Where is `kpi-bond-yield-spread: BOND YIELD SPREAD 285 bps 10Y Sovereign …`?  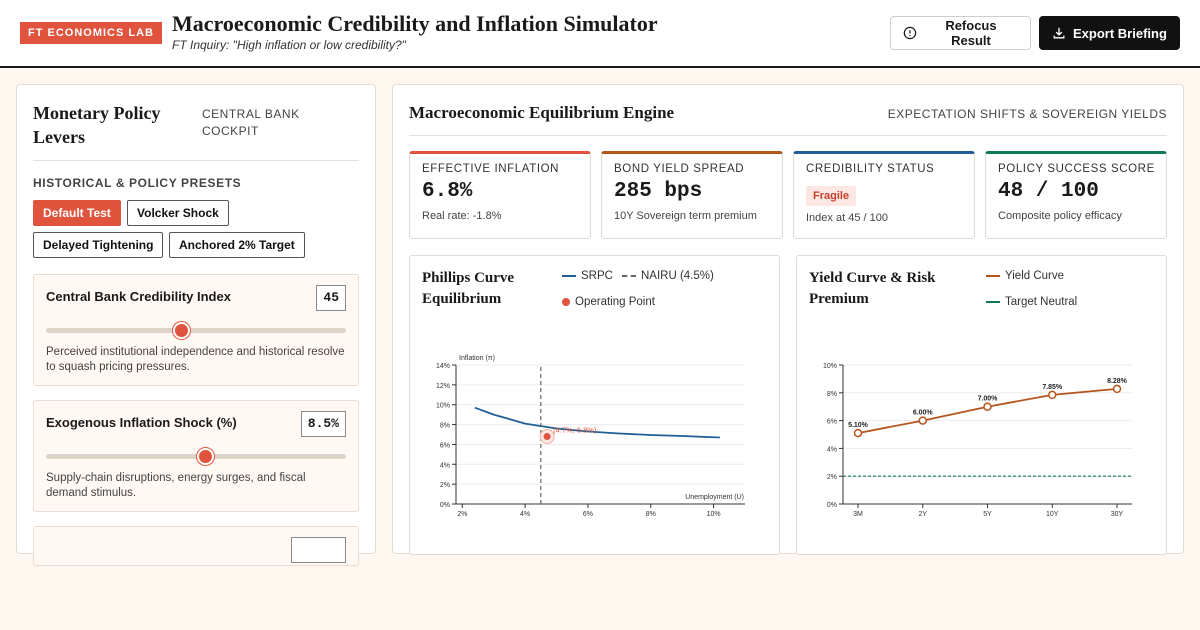 kpi-bond-yield-spread: BOND YIELD SPREAD 285 bps 10Y Sovereign … is located at coordinates (692, 195).